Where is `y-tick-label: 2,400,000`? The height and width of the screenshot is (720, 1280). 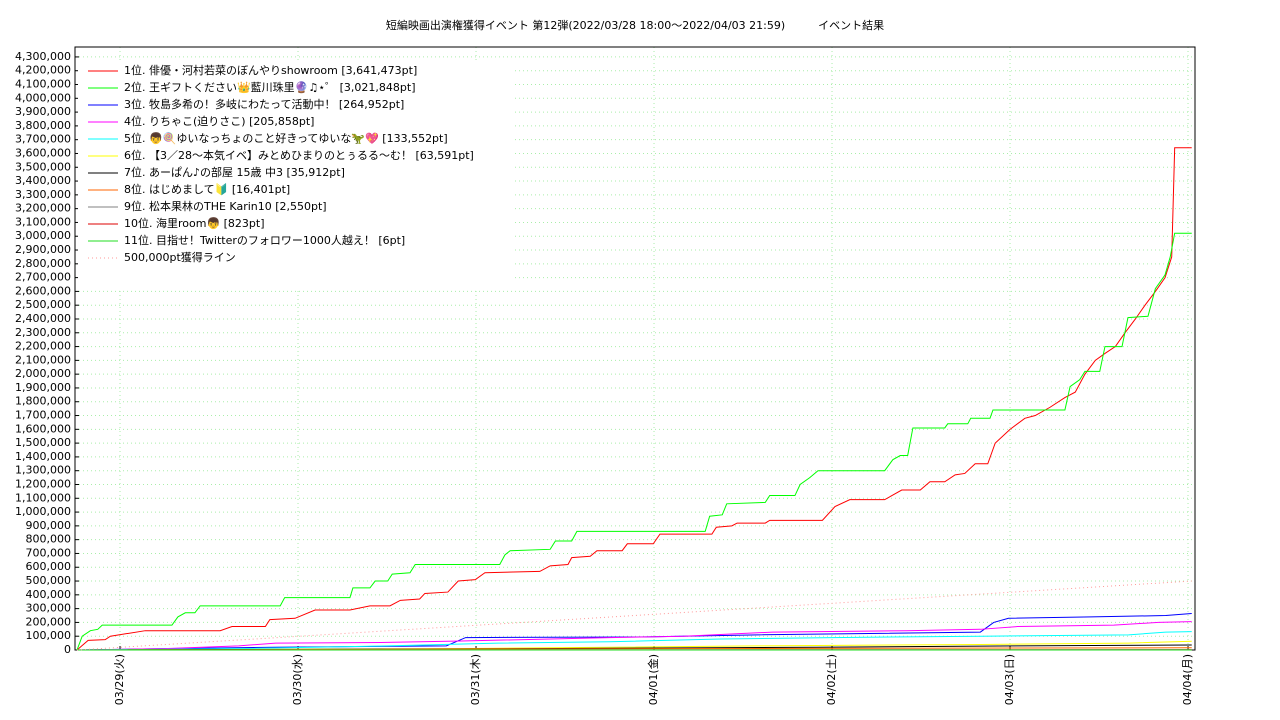
y-tick-label: 2,400,000 is located at coordinates (43, 318).